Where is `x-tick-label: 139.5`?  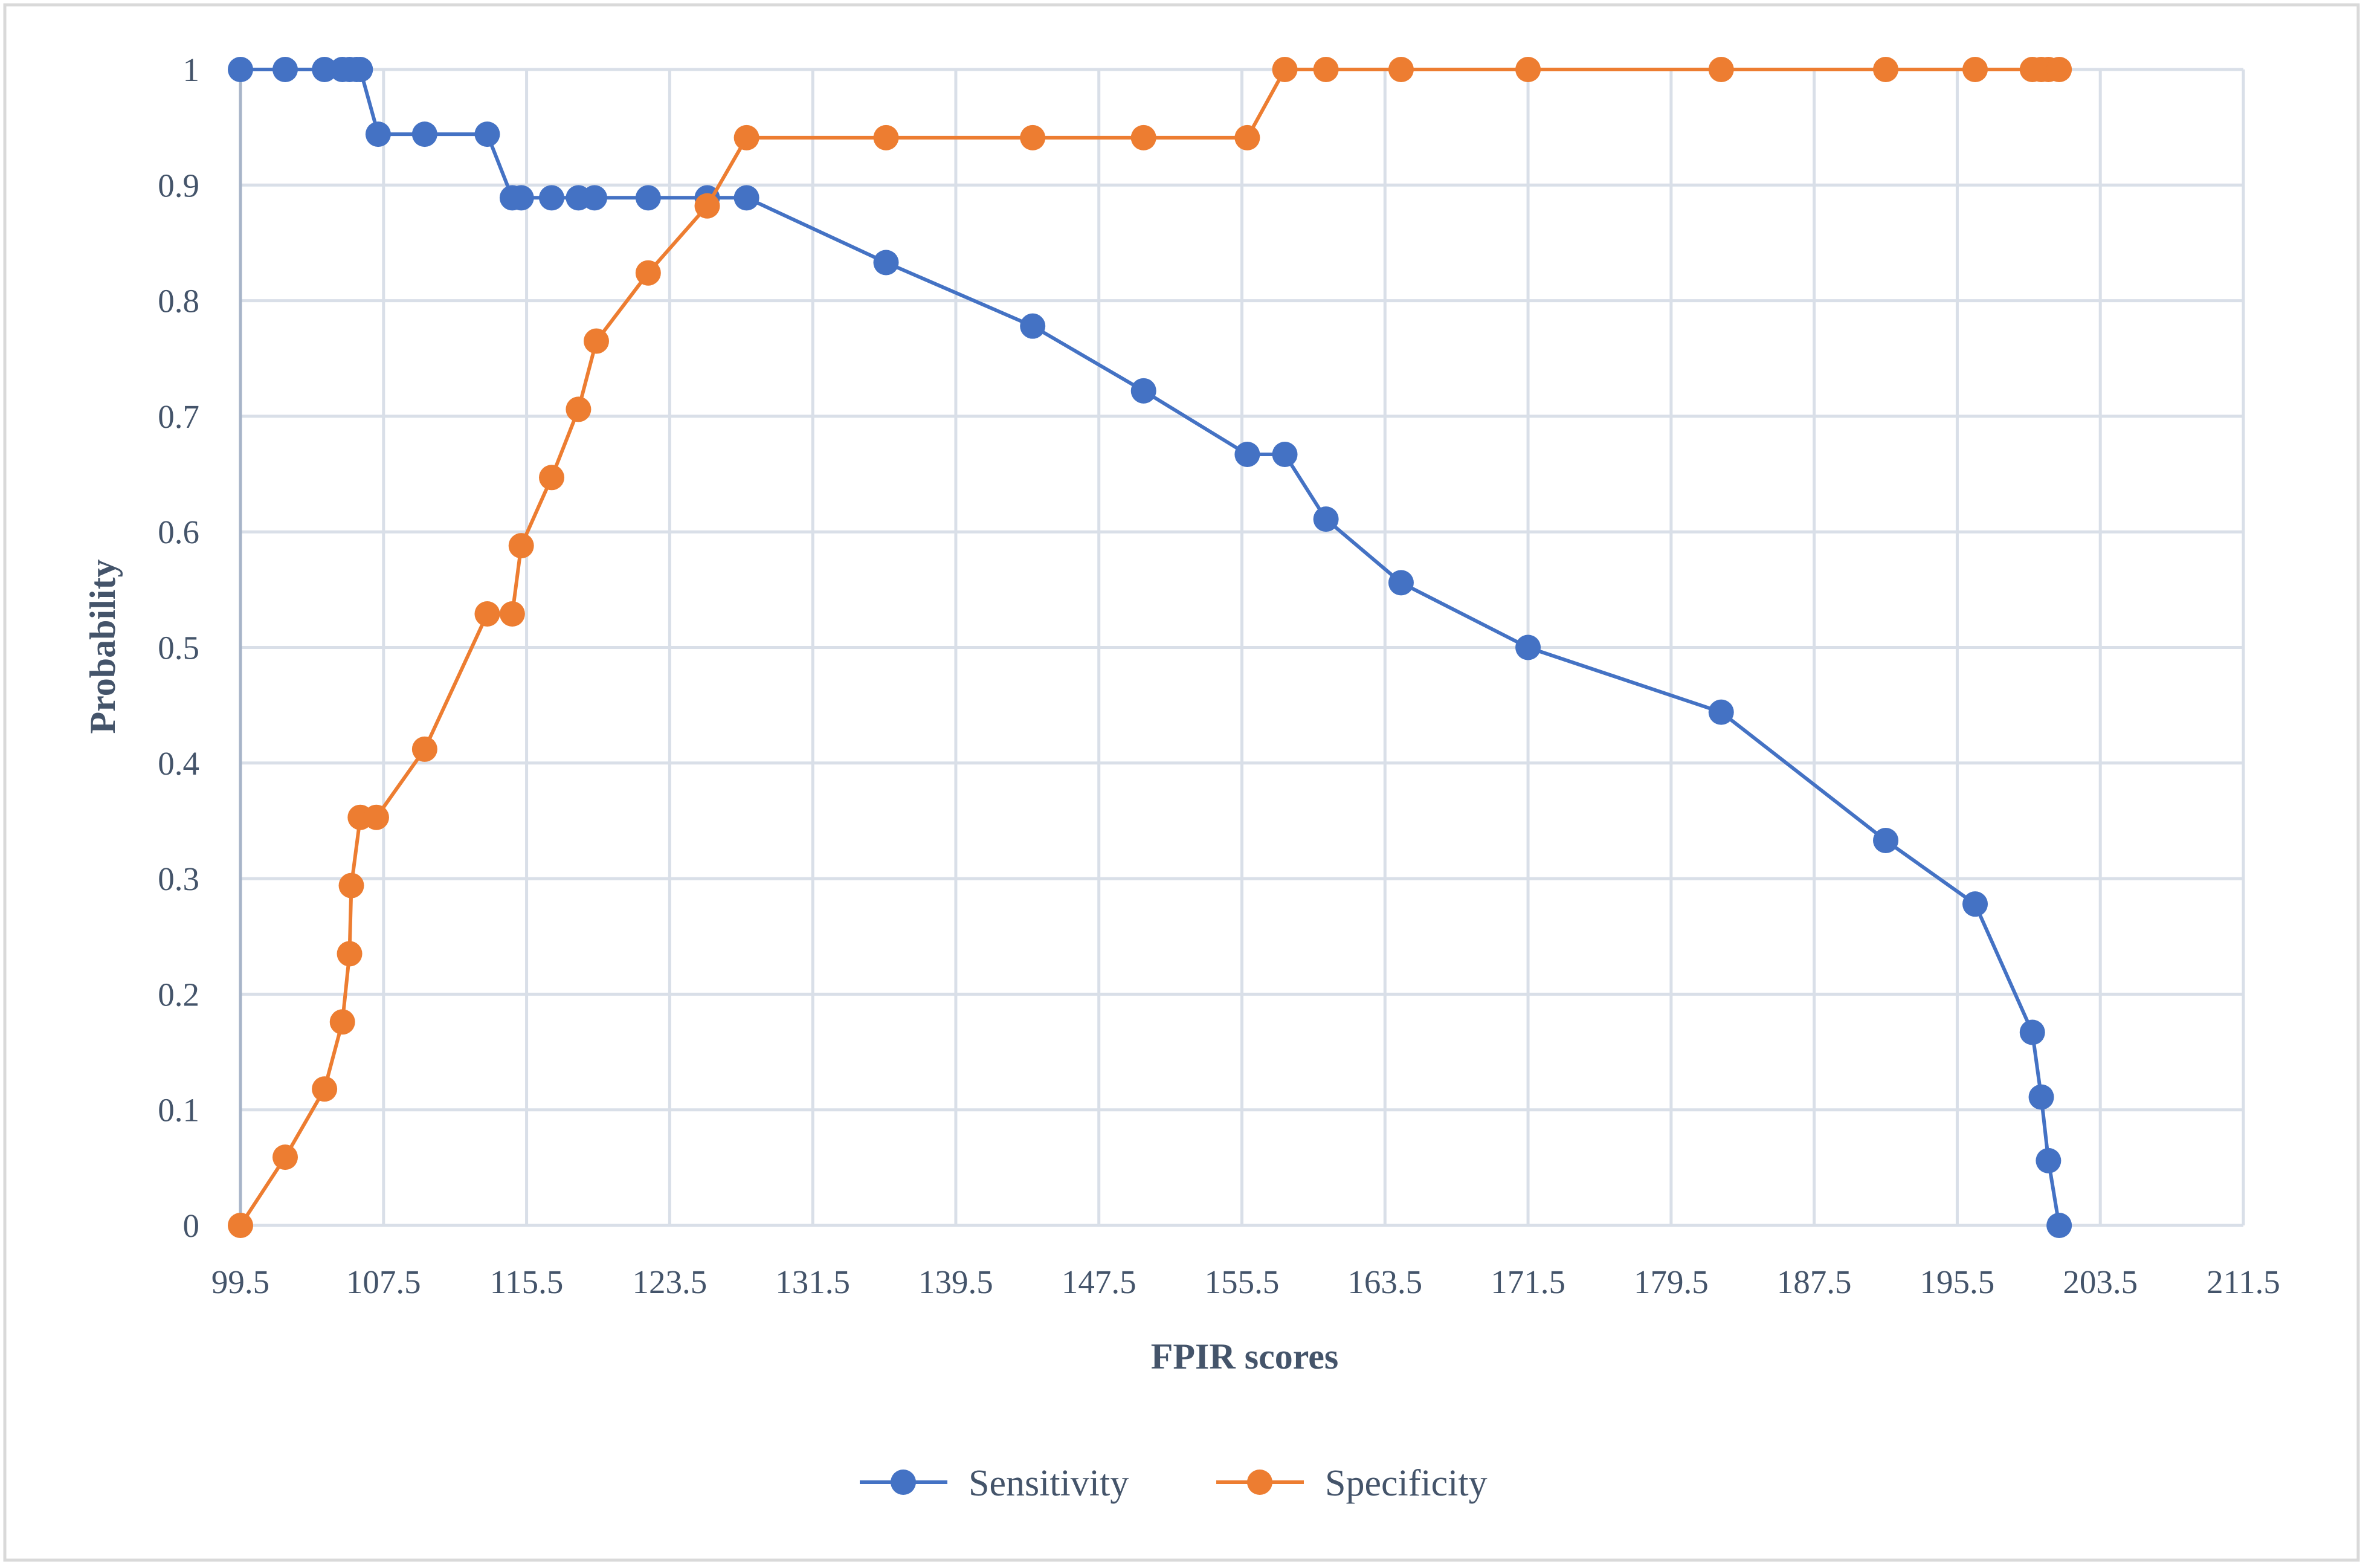
x-tick-label: 139.5 is located at coordinates (955, 1281).